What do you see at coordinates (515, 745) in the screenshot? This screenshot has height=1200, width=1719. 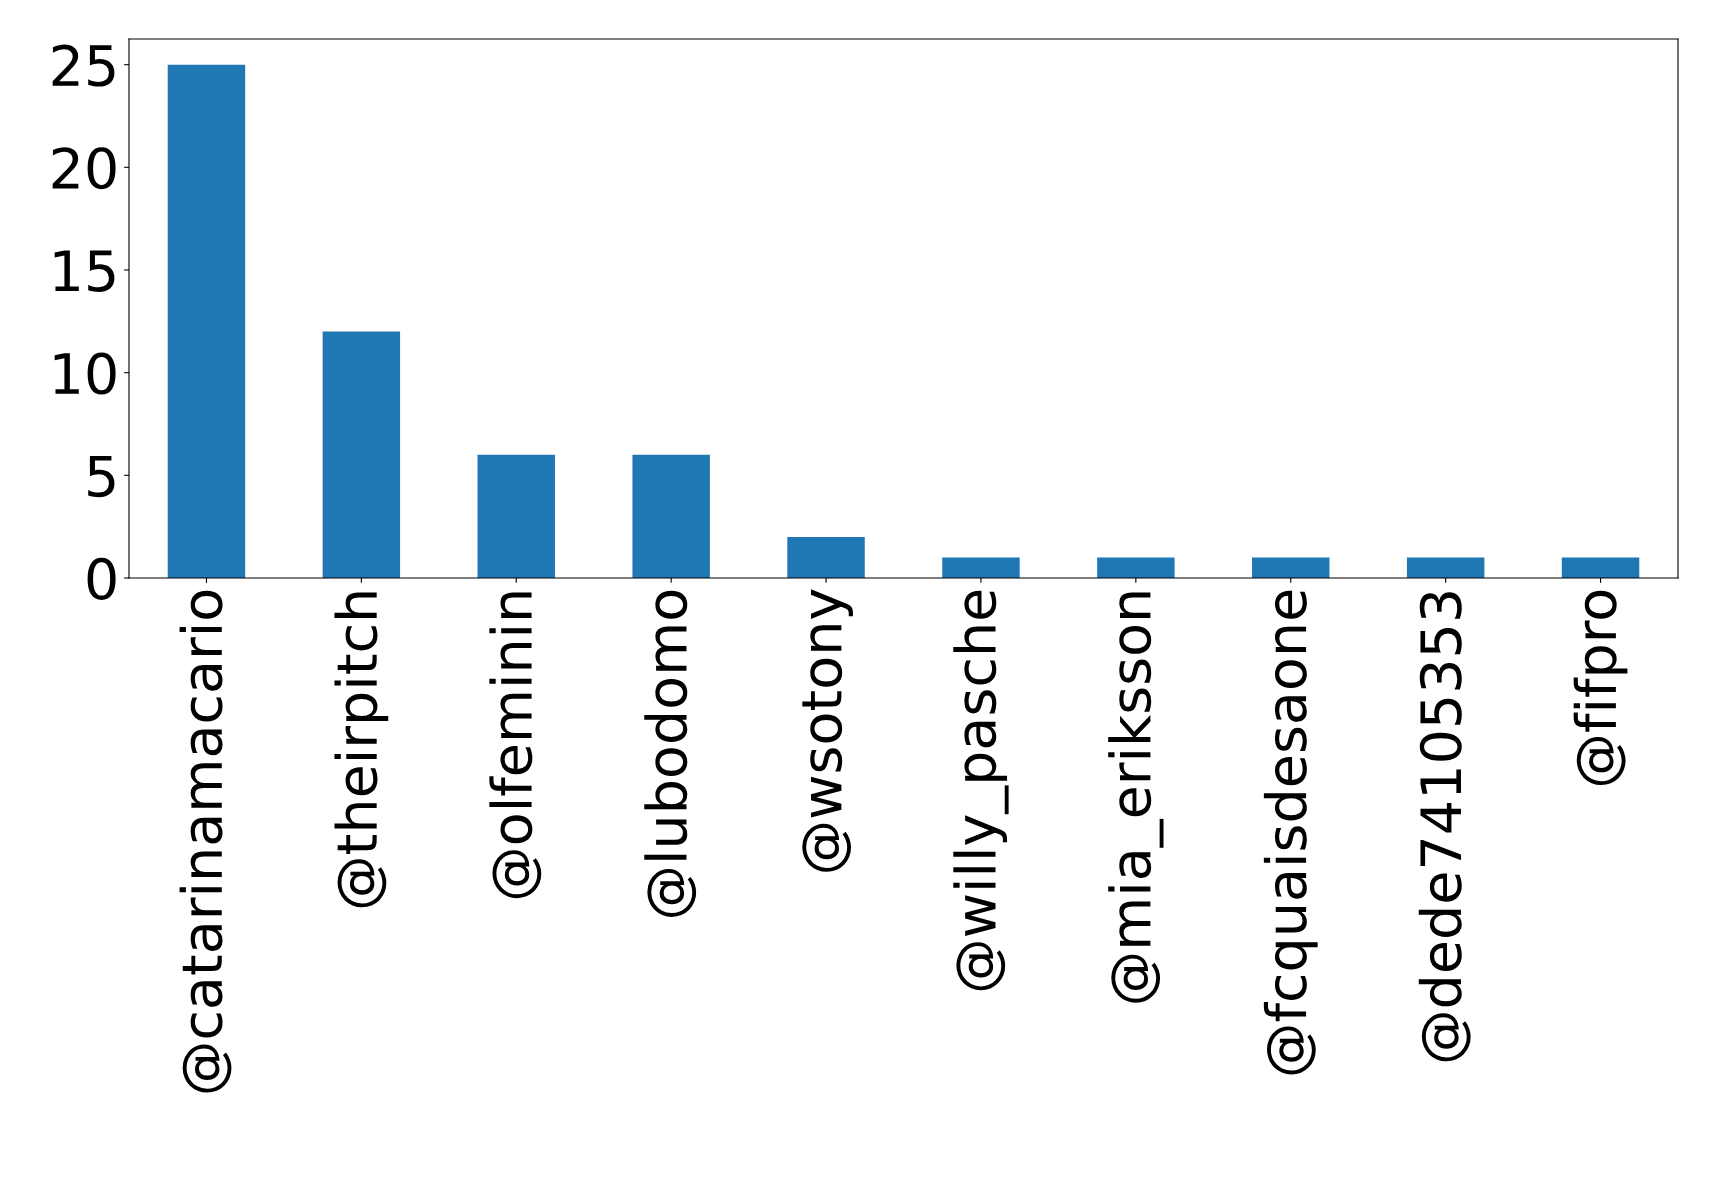 I see `x-tick-label: @olfeminin` at bounding box center [515, 745].